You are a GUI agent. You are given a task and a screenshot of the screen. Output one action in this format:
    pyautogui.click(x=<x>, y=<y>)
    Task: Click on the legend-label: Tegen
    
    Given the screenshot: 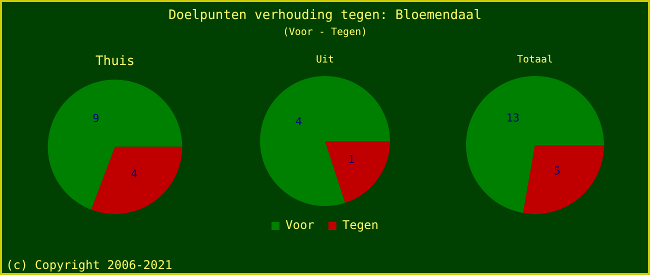 What is the action you would take?
    pyautogui.click(x=360, y=225)
    